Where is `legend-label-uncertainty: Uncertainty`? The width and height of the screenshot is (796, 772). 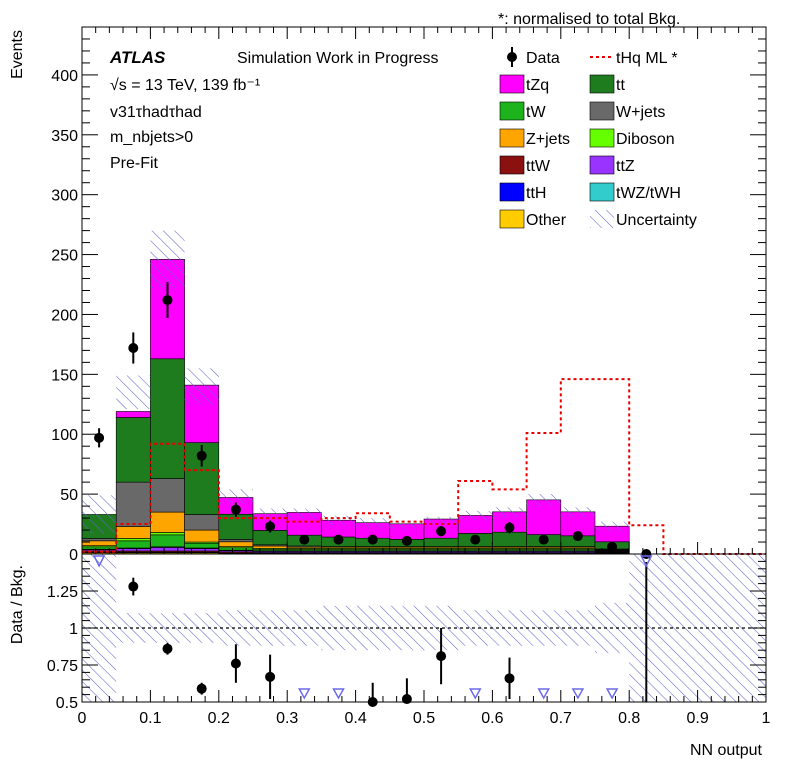 legend-label-uncertainty: Uncertainty is located at coordinates (656, 220).